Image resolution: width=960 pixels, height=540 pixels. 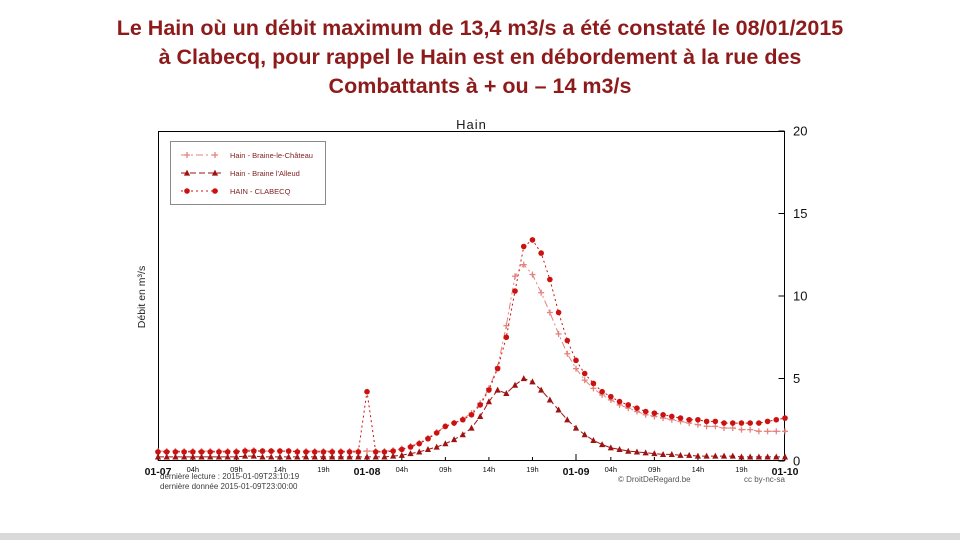 I want to click on legend-label: HAIN - CLABECQ, so click(x=260, y=191).